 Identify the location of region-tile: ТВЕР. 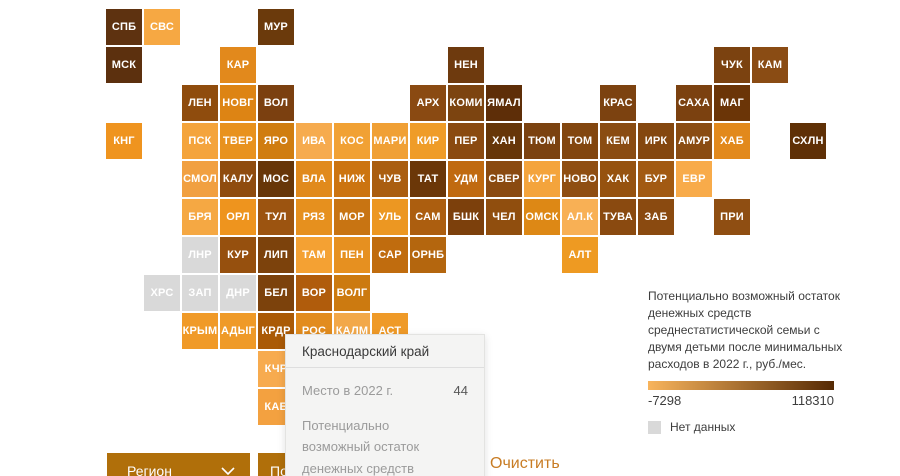
(238, 141).